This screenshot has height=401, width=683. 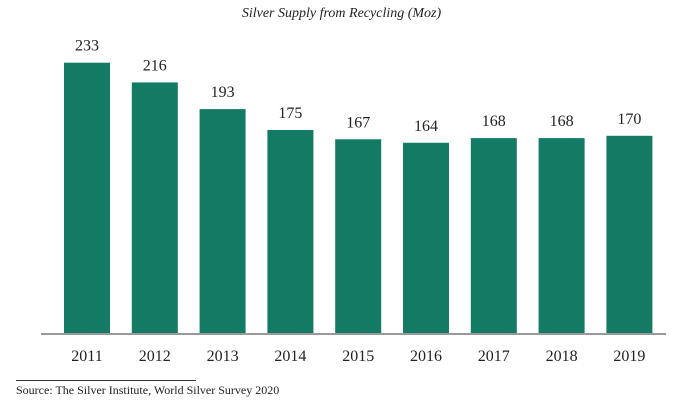 I want to click on data-label-2018: 168, so click(x=562, y=121).